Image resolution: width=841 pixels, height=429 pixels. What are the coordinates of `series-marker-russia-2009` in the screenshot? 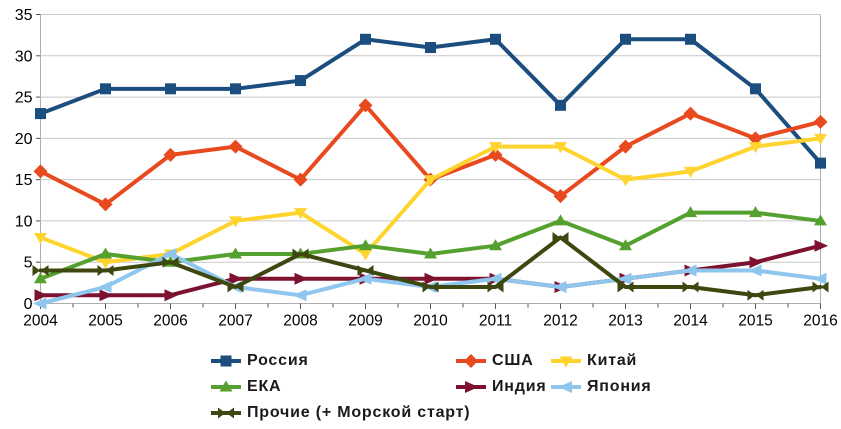 It's located at (365, 39).